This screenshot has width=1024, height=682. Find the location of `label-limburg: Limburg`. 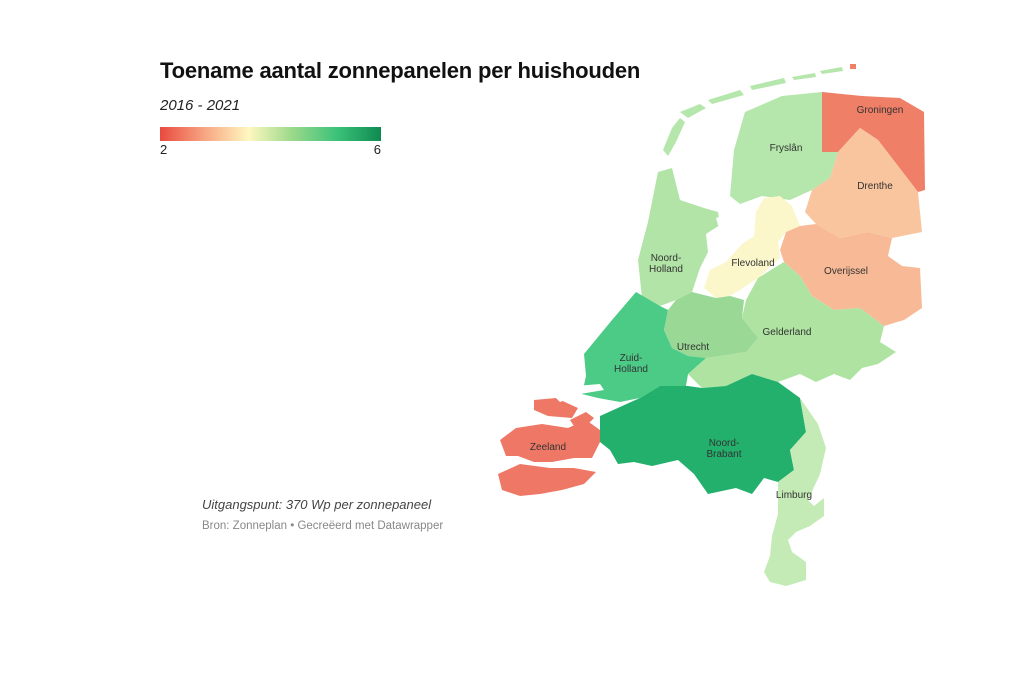

label-limburg: Limburg is located at coordinates (794, 495).